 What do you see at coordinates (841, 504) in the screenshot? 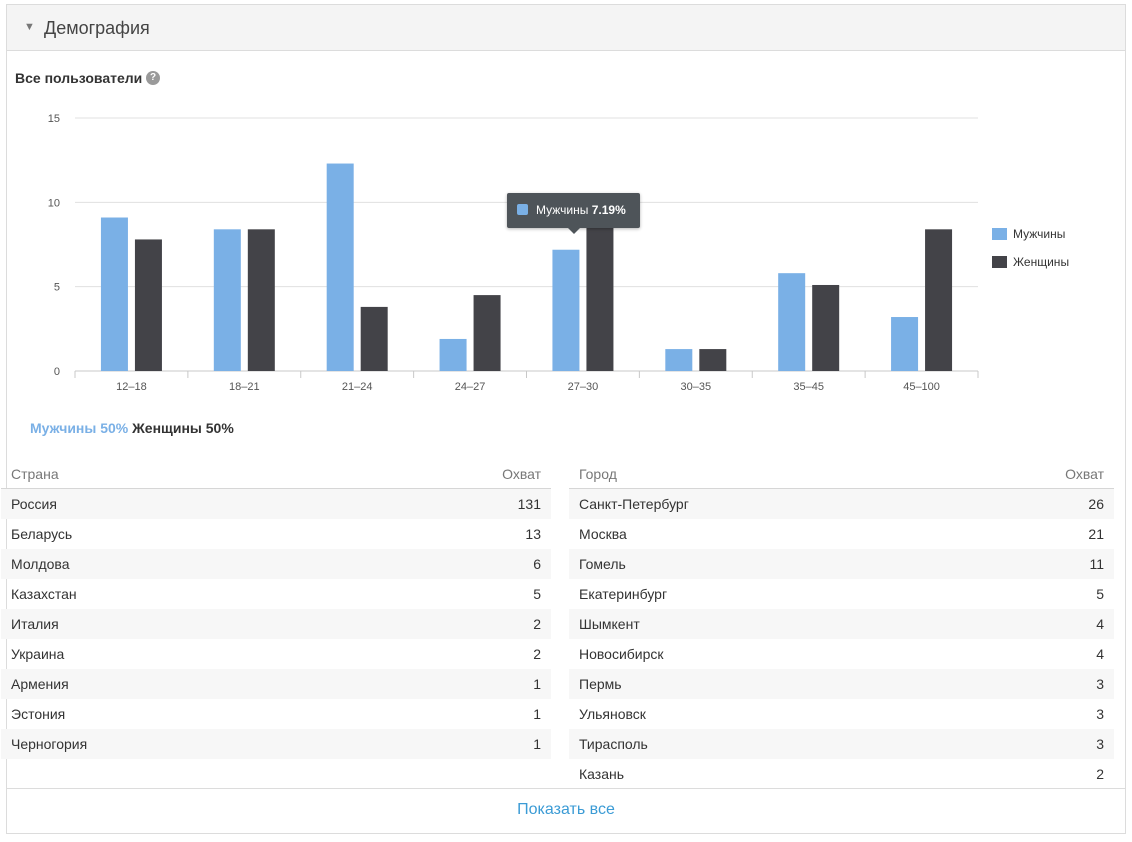
I see `table-row: Санкт-Петербург 26` at bounding box center [841, 504].